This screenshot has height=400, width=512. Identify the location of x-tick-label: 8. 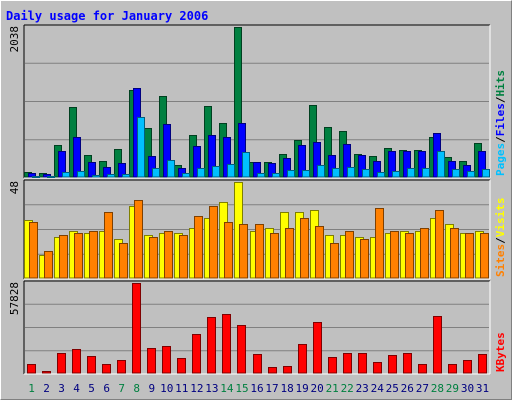
(136, 388).